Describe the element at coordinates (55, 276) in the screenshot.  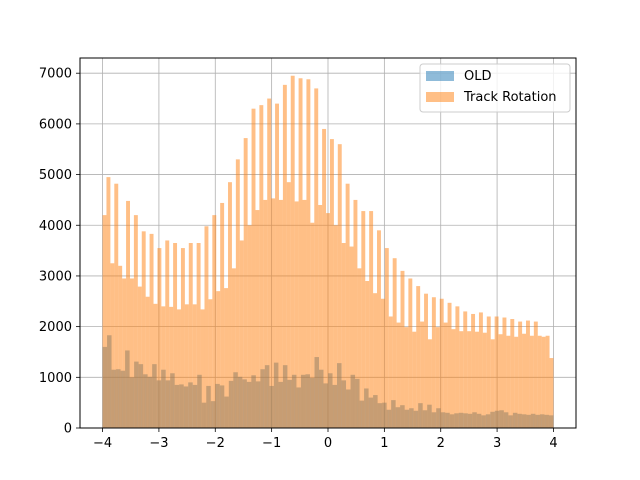
I see `y-tick-label-3: 3000` at that location.